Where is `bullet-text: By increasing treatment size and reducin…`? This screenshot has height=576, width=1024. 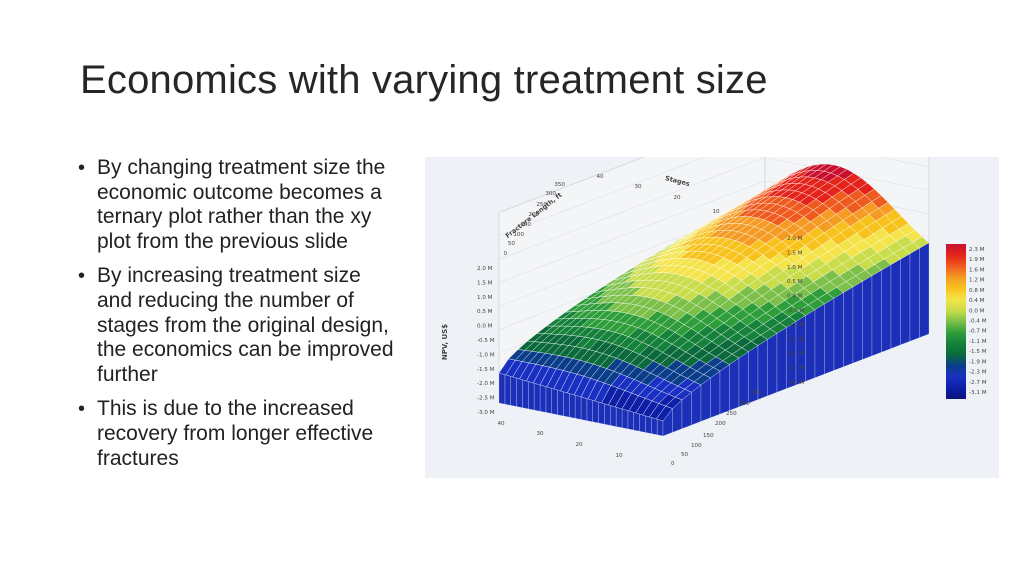 bullet-text: By increasing treatment size and reducin… is located at coordinates (245, 325).